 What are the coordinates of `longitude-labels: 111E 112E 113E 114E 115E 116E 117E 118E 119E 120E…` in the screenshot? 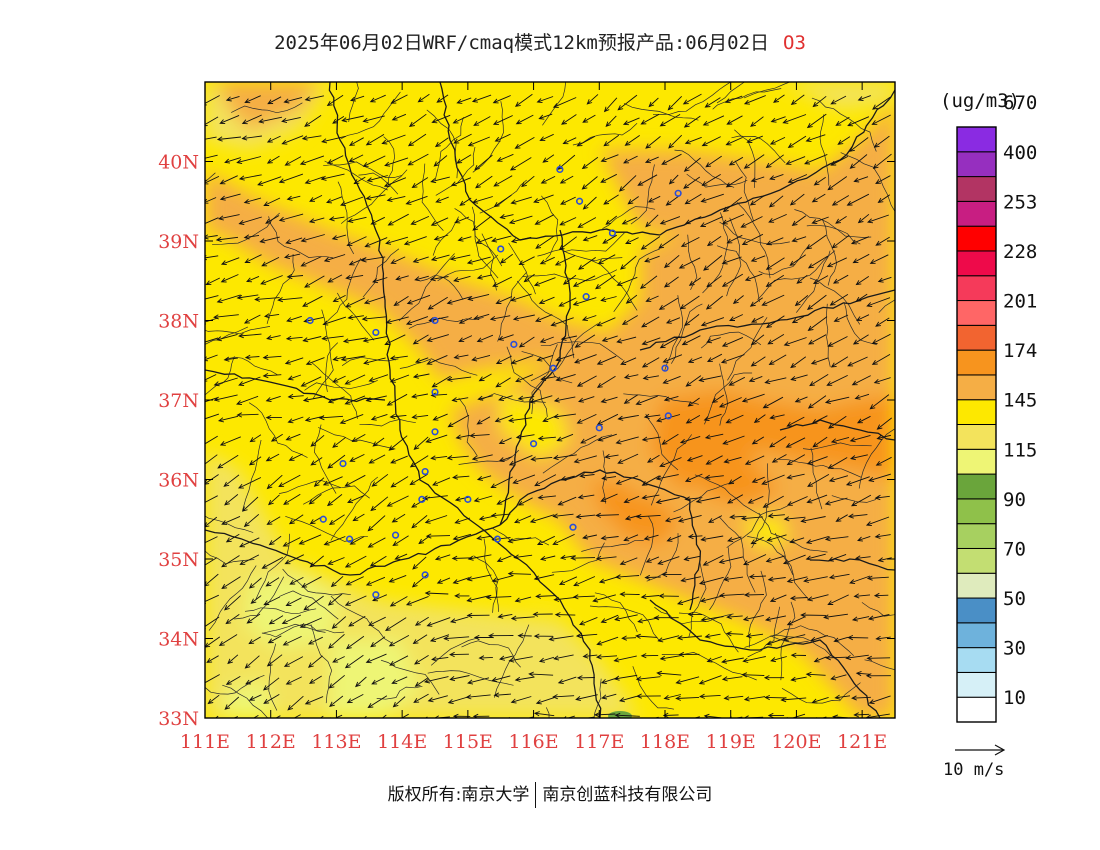 It's located at (533, 742).